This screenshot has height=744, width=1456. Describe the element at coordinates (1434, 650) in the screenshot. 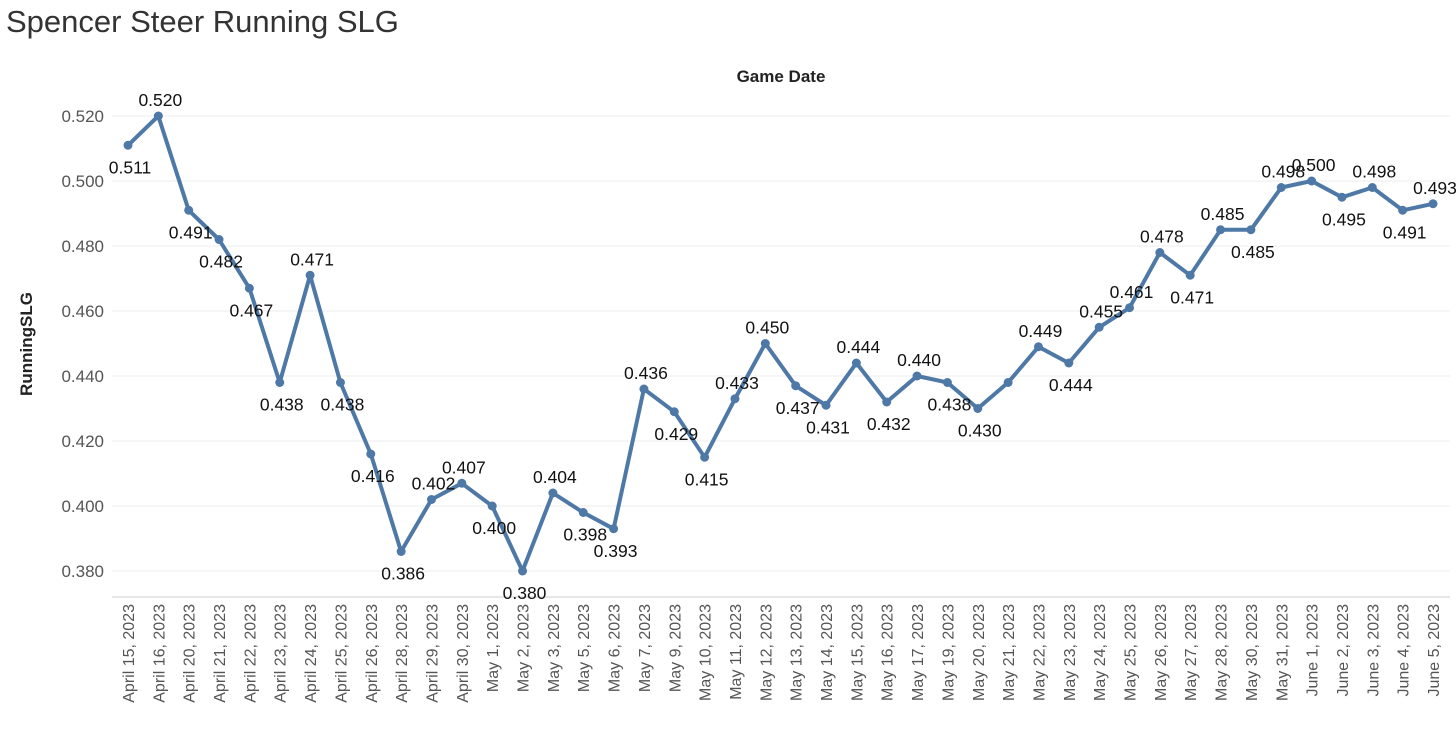

I see `x-tick-label: June 5, 2023` at that location.